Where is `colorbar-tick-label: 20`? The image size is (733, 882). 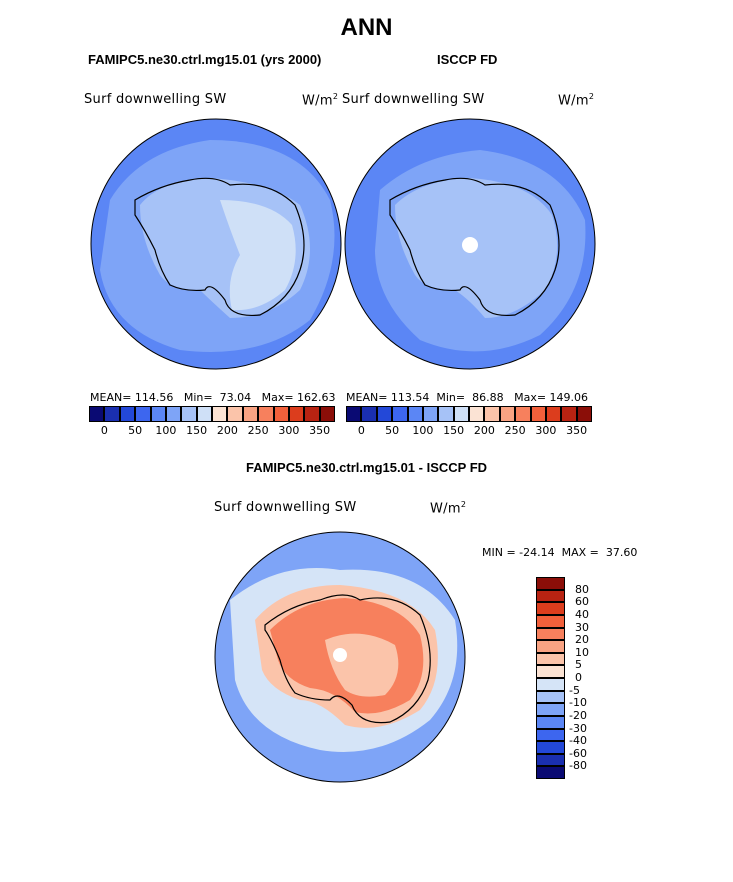
colorbar-tick-label: 20 is located at coordinates (582, 640).